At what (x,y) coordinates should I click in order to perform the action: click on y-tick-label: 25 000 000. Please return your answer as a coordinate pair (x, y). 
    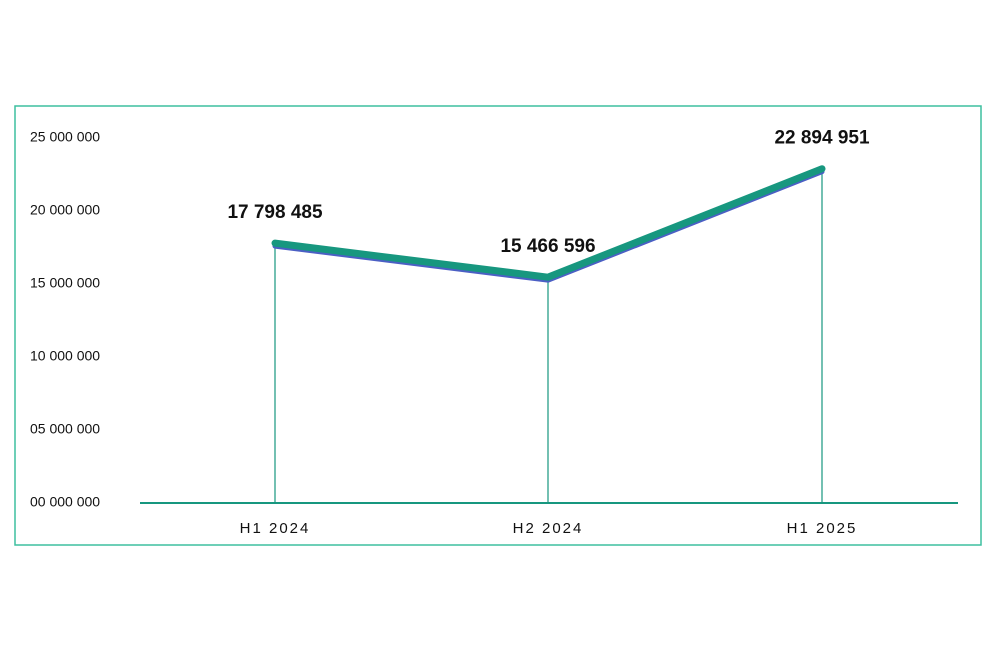
    Looking at the image, I should click on (65, 137).